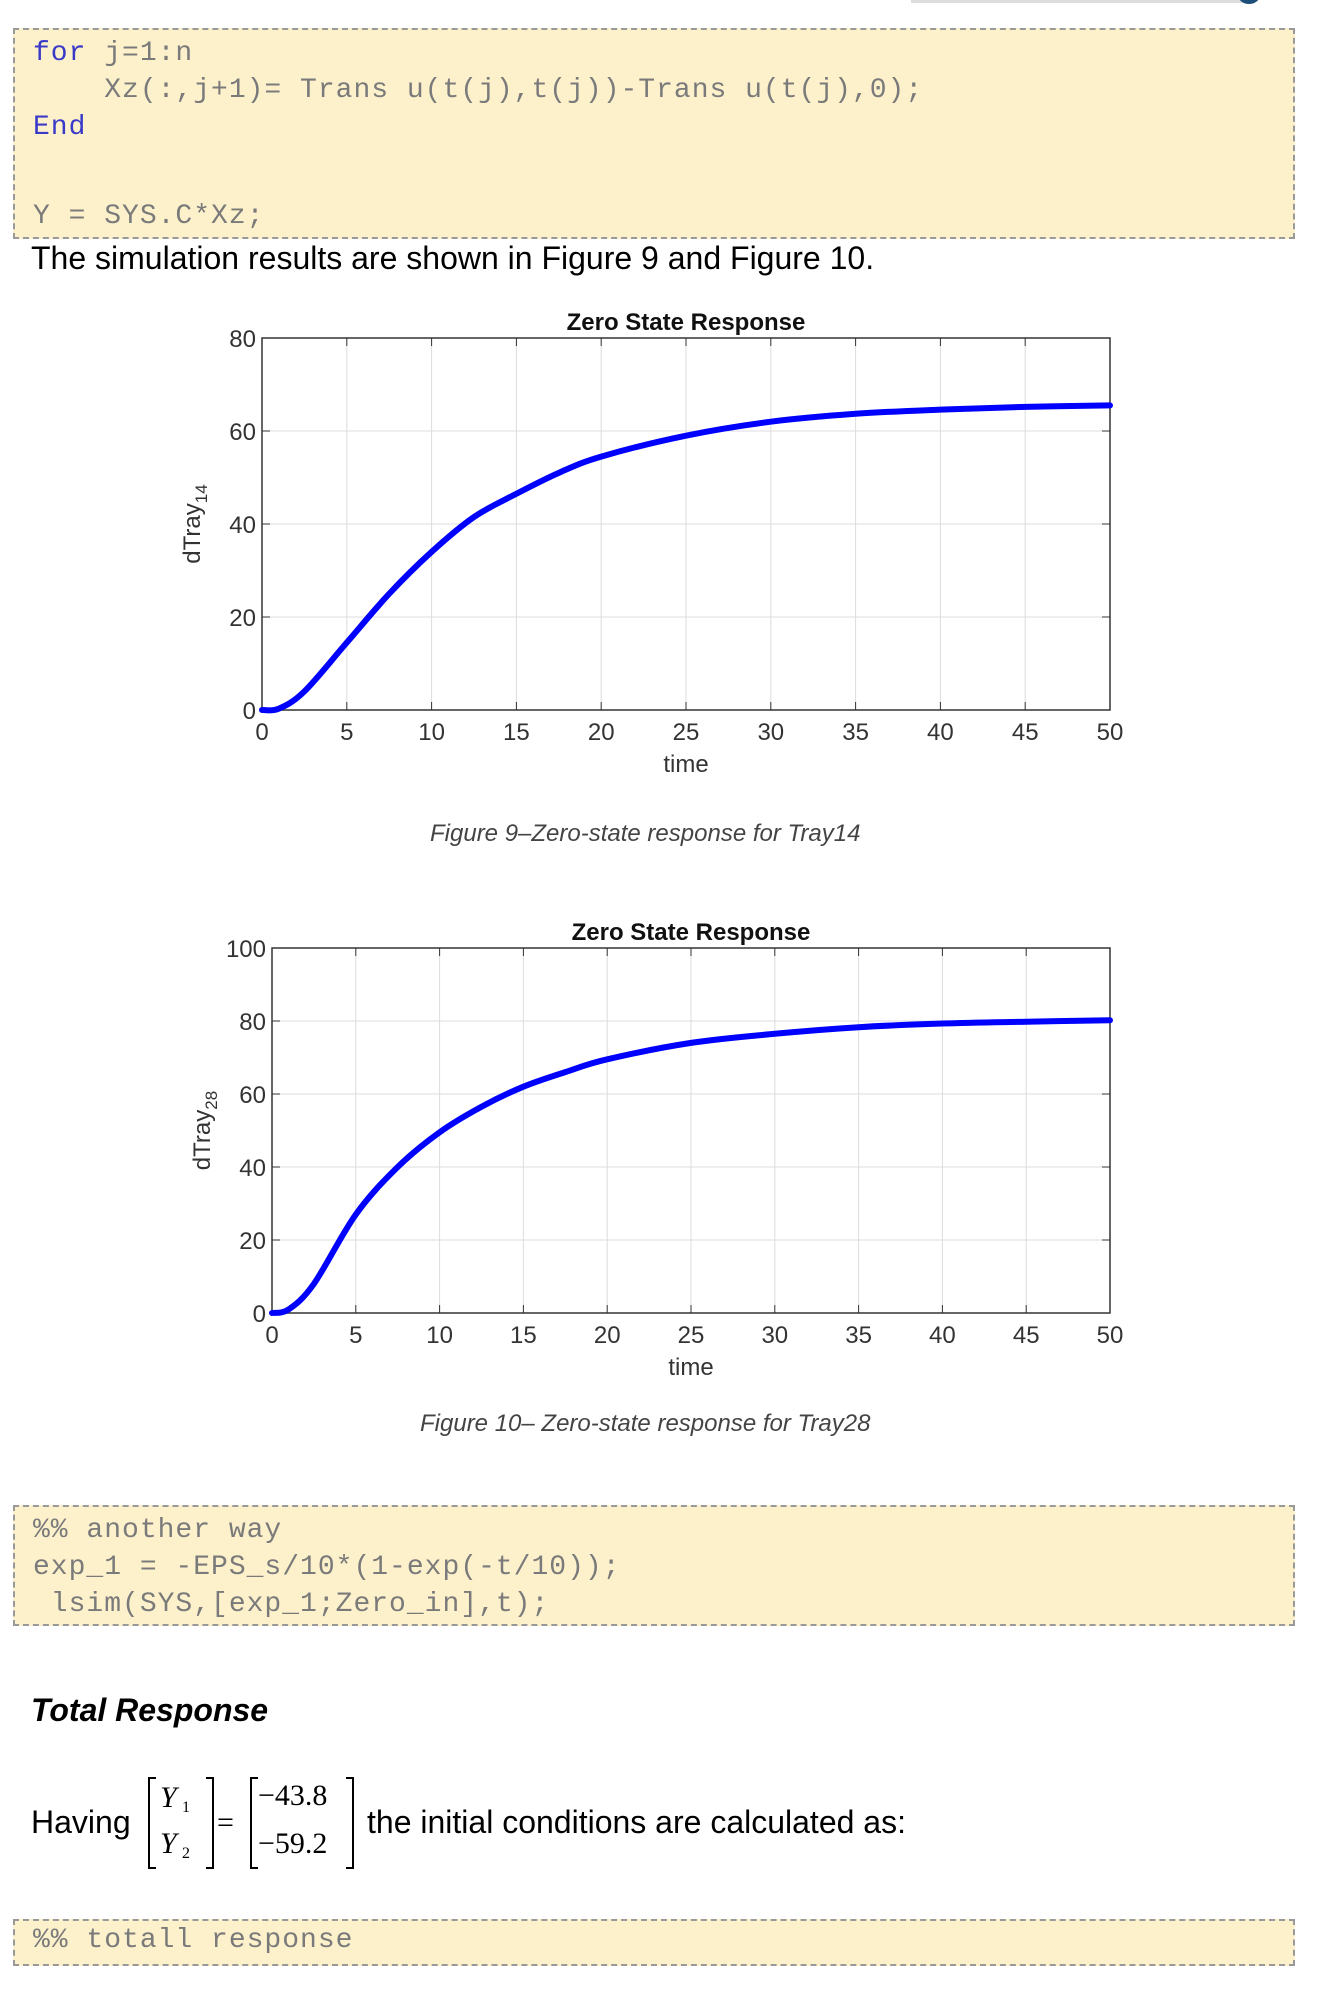 The width and height of the screenshot is (1325, 2003). What do you see at coordinates (150, 1710) in the screenshot?
I see `section-heading: Total Response` at bounding box center [150, 1710].